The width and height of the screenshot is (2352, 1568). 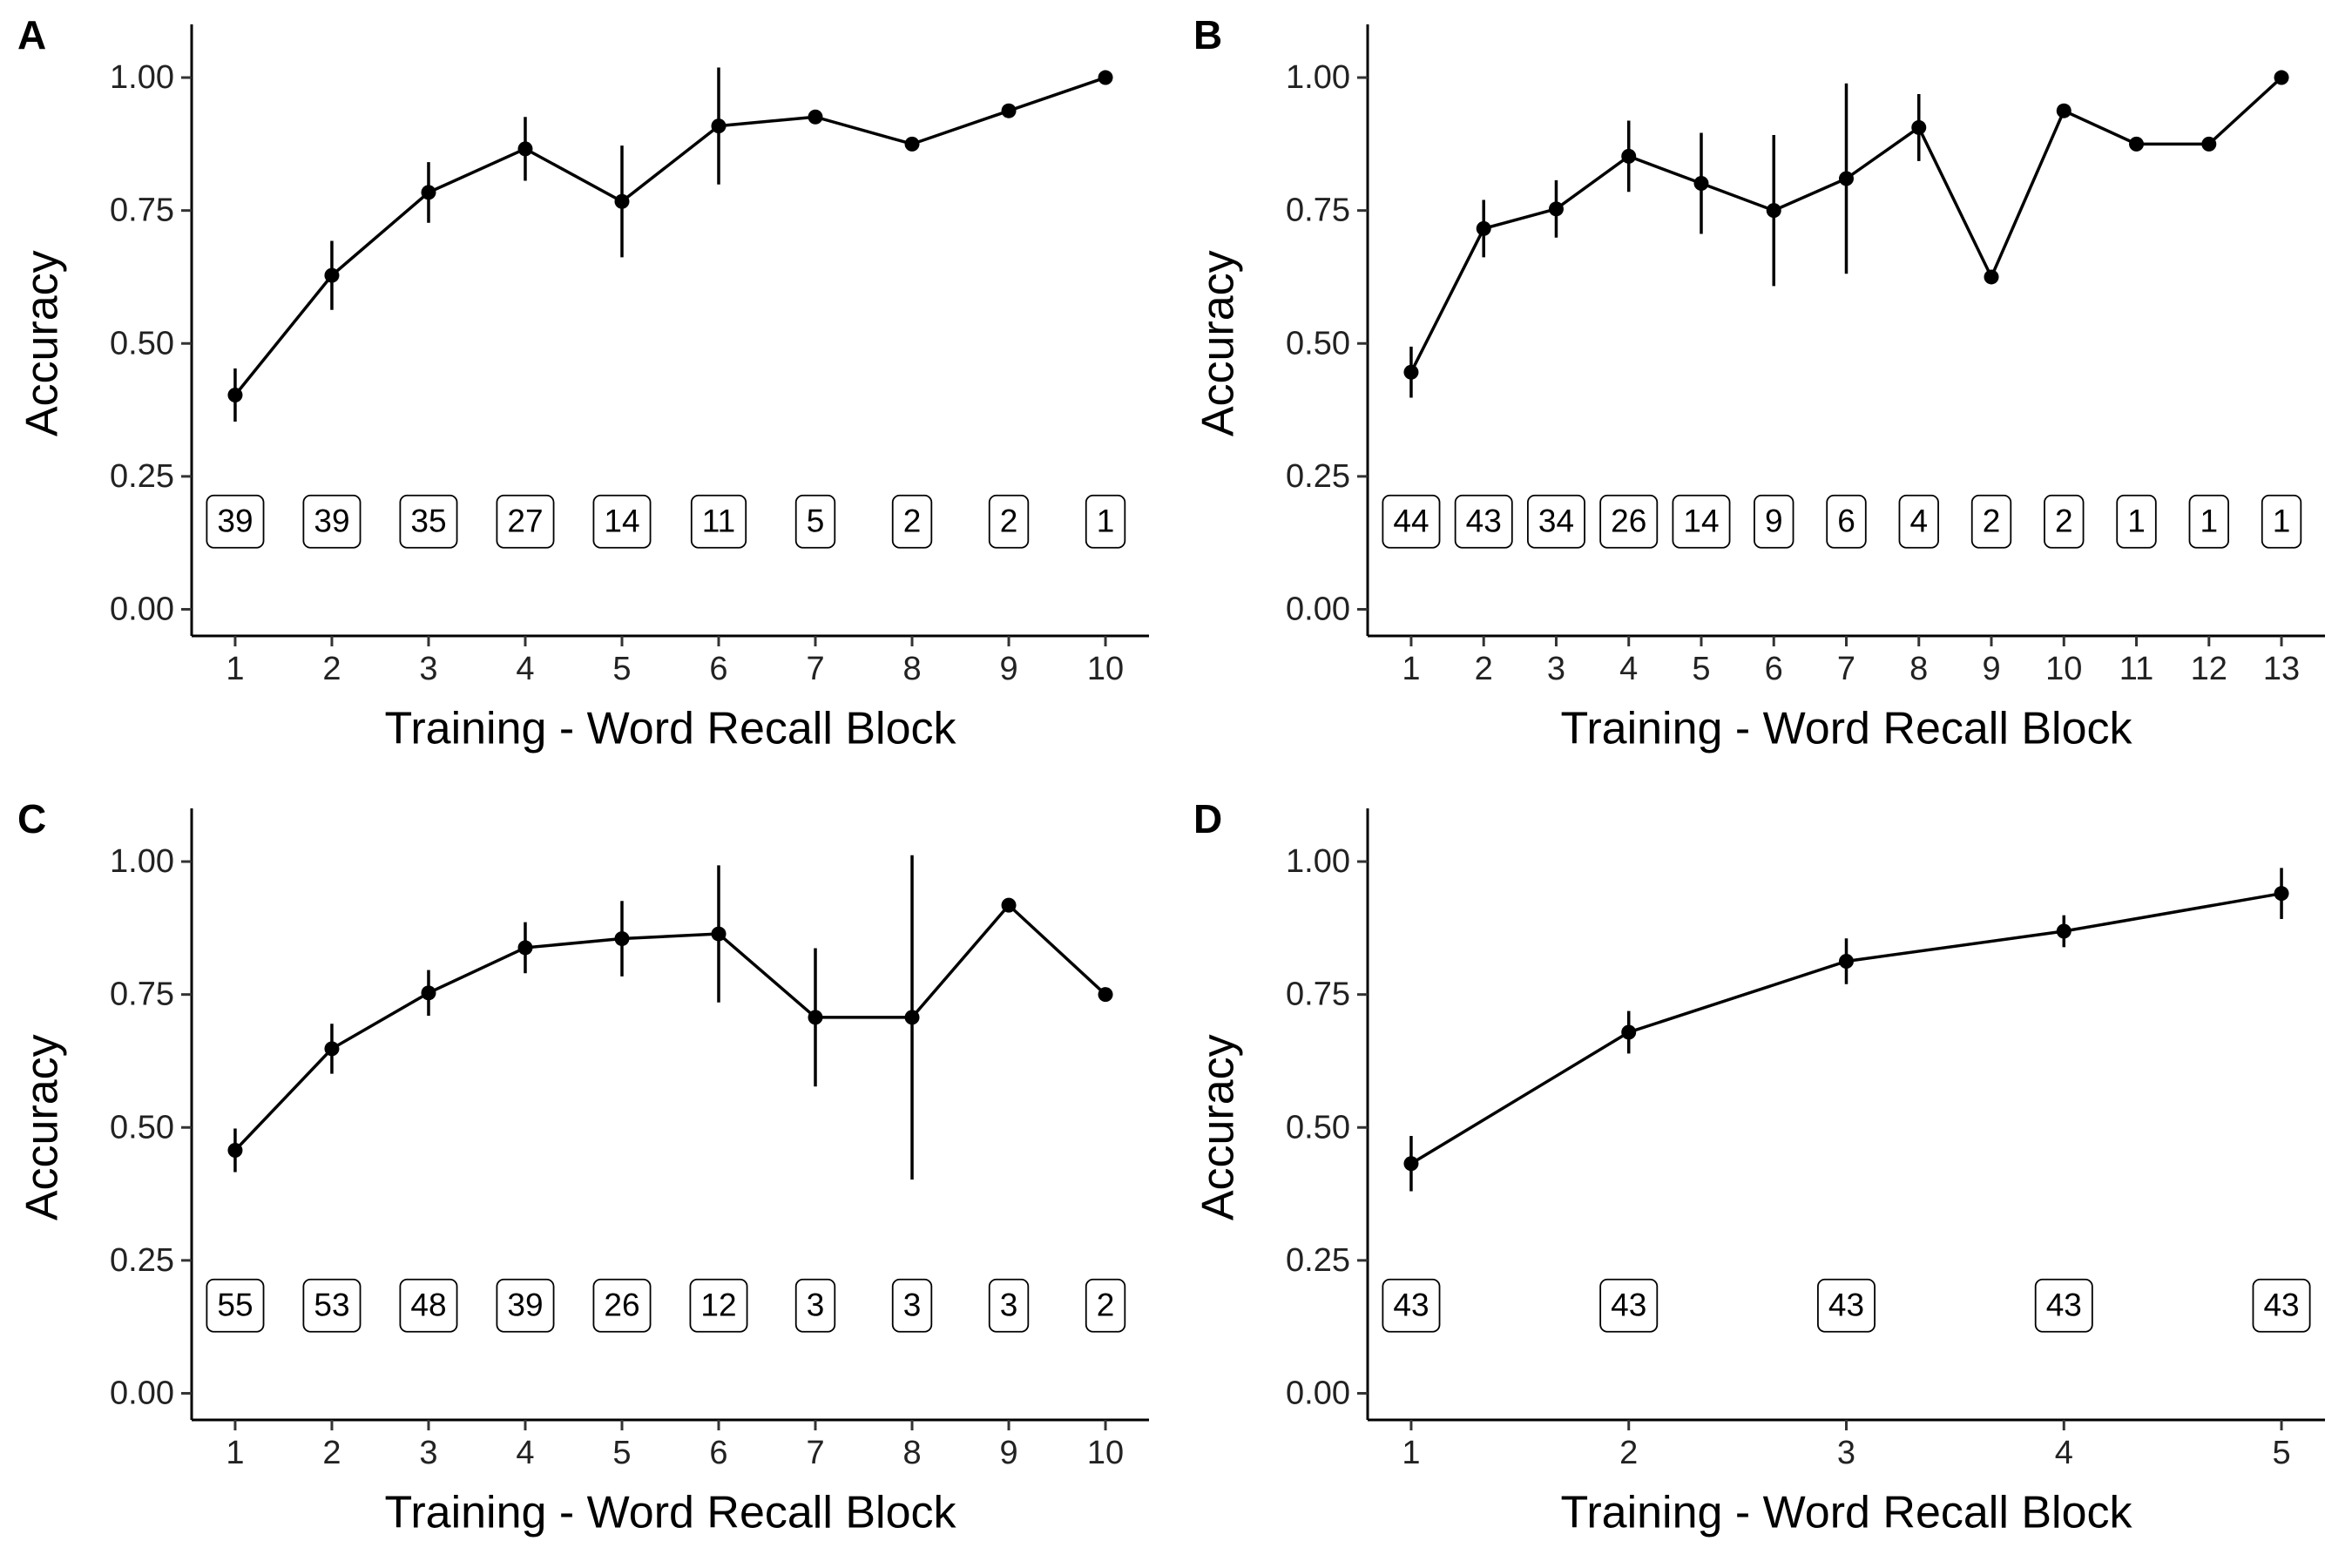 What do you see at coordinates (2281, 669) in the screenshot?
I see `x-tick-label: 13` at bounding box center [2281, 669].